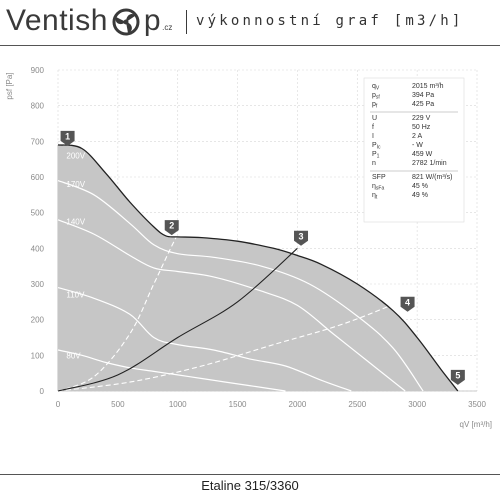 This screenshot has height=500, width=500. I want to click on info-symbol: P1, so click(376, 155).